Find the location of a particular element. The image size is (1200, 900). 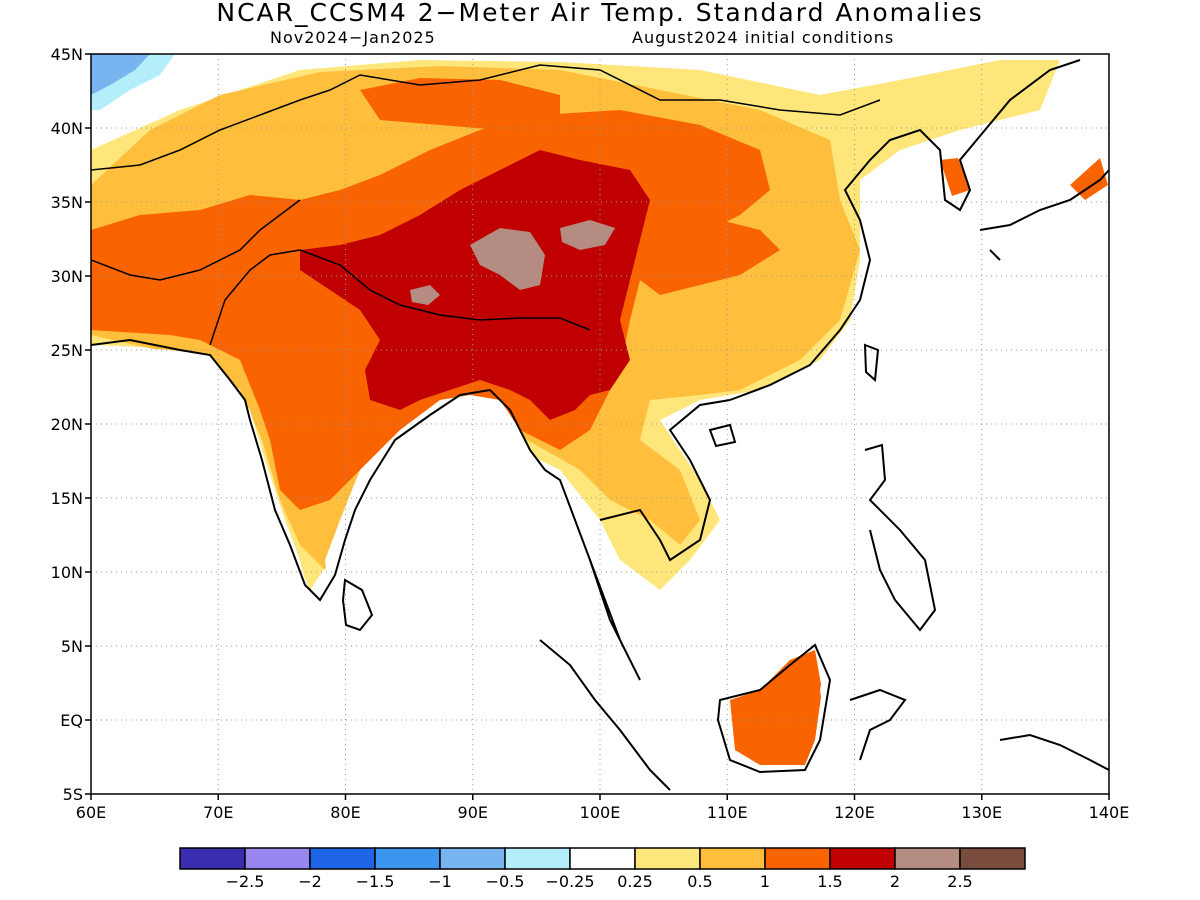

lat-label: 20N is located at coordinates (67, 424).